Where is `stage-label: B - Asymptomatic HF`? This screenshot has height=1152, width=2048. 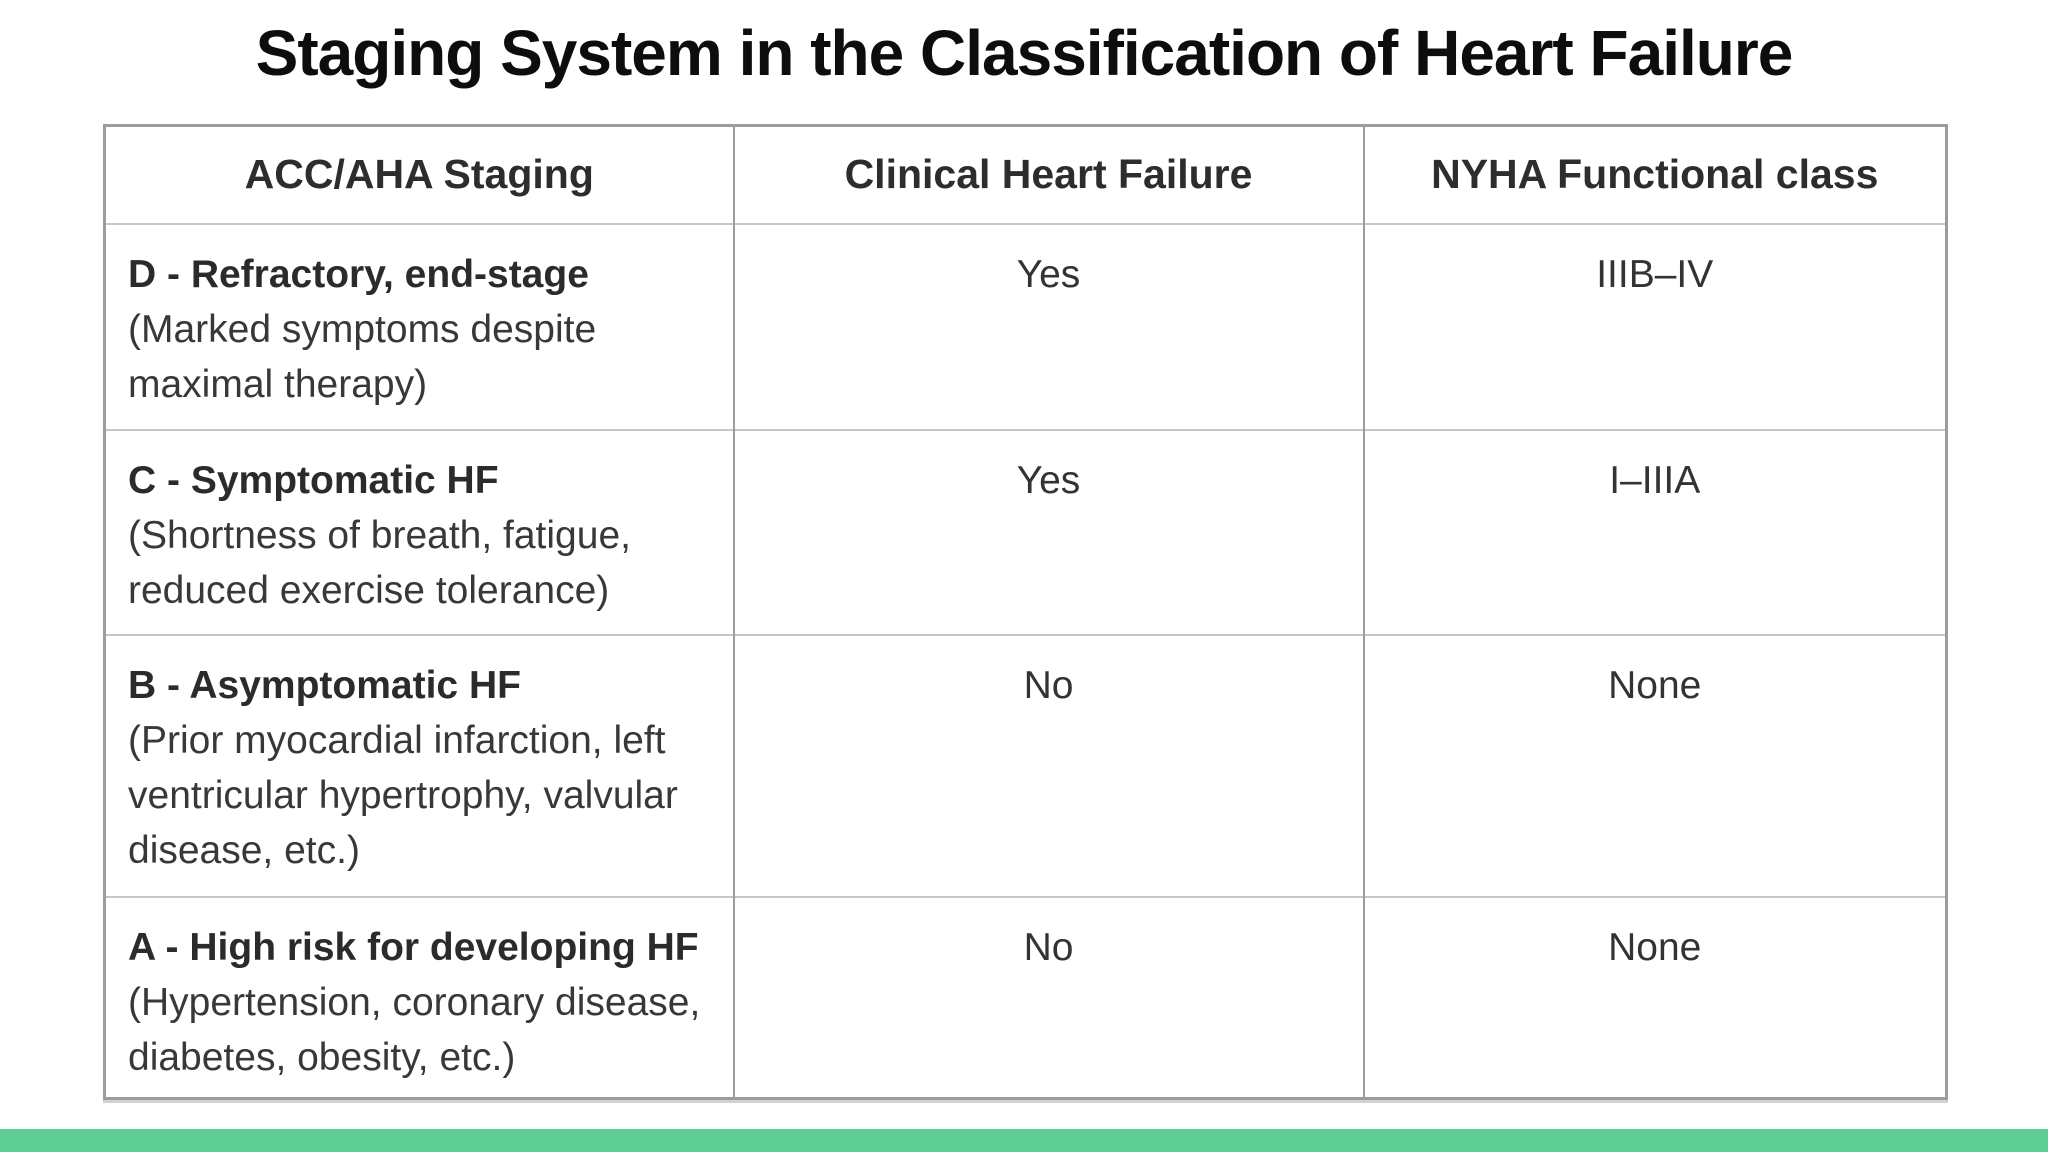
stage-label: B - Asymptomatic HF is located at coordinates (324, 685).